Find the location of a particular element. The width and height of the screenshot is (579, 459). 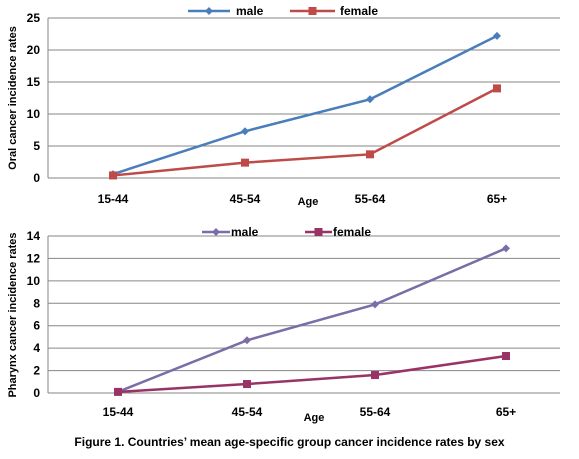

y-tick-label: 12 is located at coordinates (34, 258).